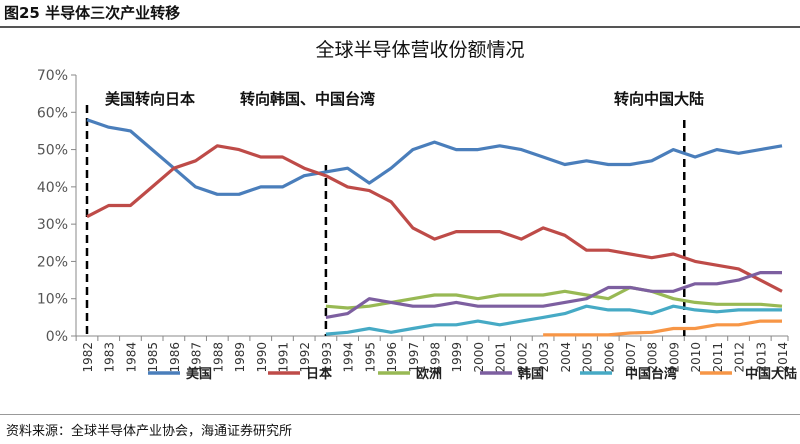  Describe the element at coordinates (674, 357) in the screenshot. I see `x-tick-label: 2009` at that location.